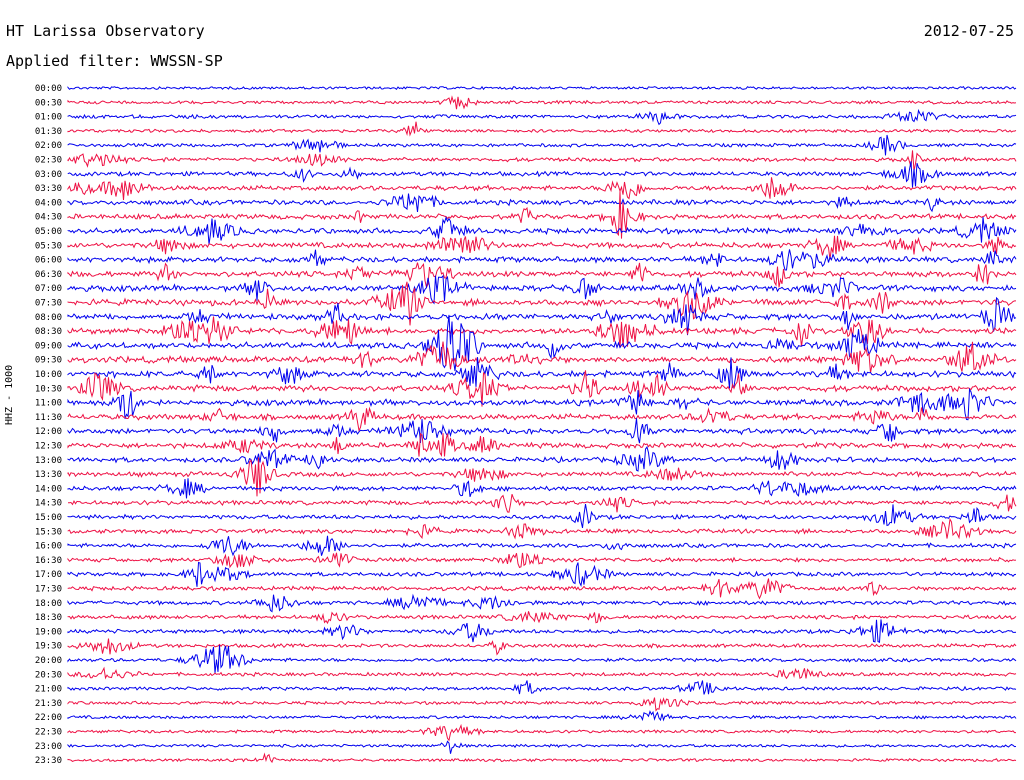 The image size is (1024, 780). I want to click on tick-label-43: 21:30, so click(48, 704).